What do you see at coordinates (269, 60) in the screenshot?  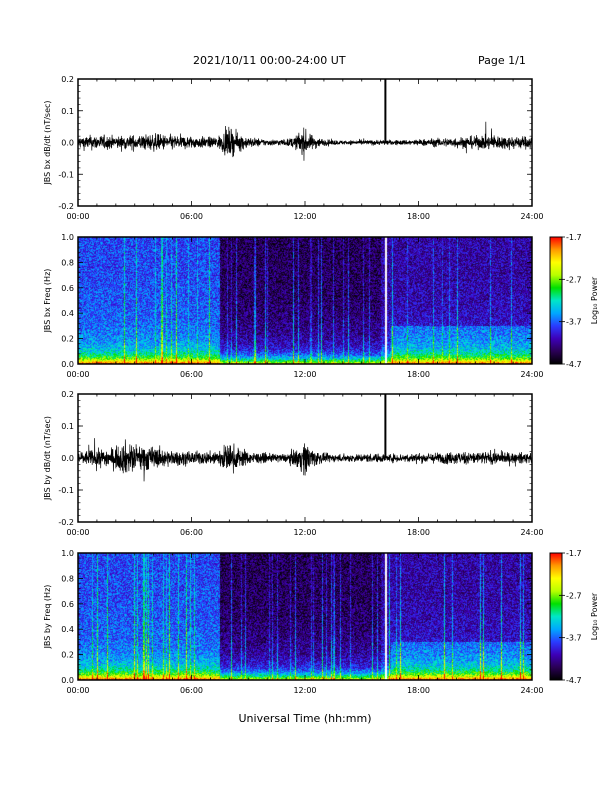 I see `date-range-title: 2021/10/11 00:00-24:00 UT` at bounding box center [269, 60].